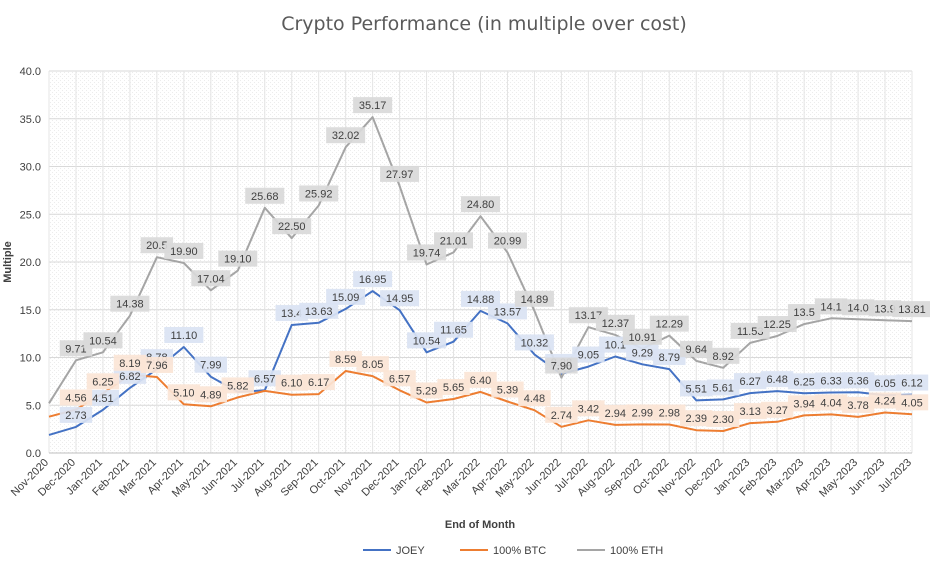 This screenshot has height=566, width=930. I want to click on data-label-text: 8.05, so click(372, 365).